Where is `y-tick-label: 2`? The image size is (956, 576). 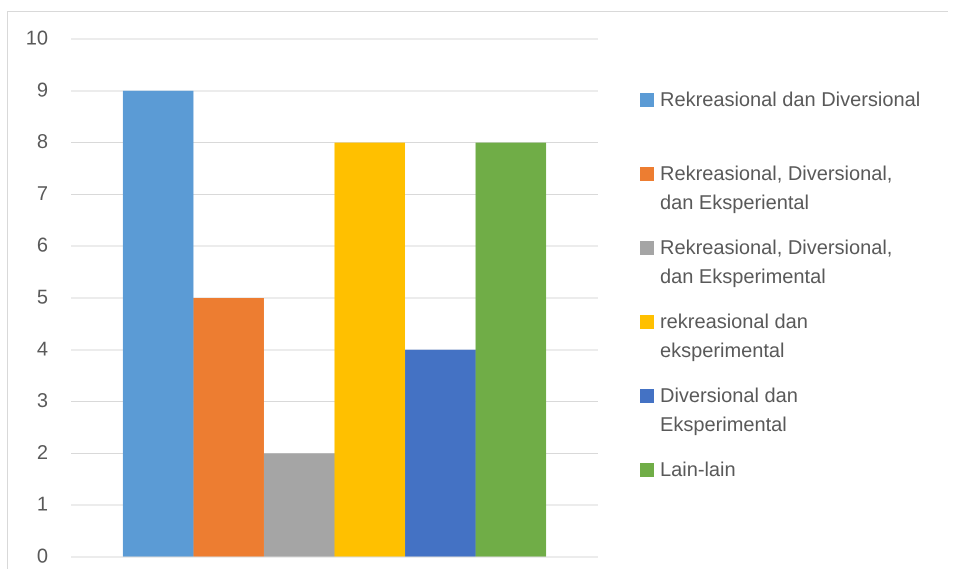
y-tick-label: 2 is located at coordinates (42, 453).